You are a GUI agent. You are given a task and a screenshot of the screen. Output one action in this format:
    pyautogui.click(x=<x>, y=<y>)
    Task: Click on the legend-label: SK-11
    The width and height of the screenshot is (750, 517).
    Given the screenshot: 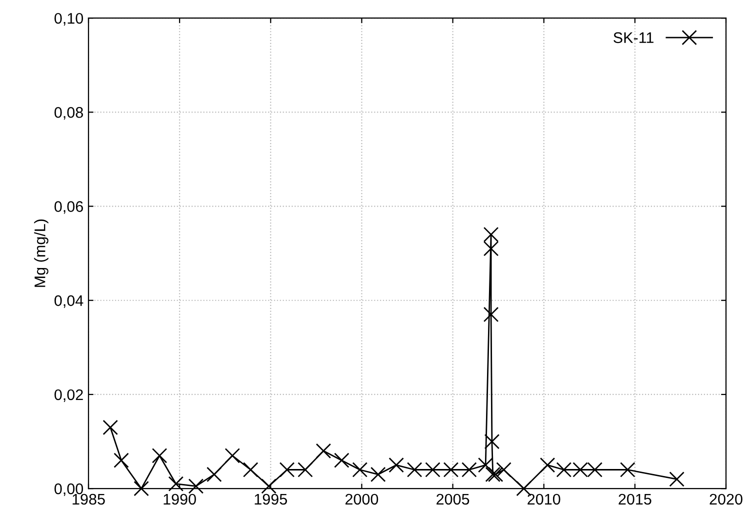 What is the action you would take?
    pyautogui.click(x=634, y=38)
    